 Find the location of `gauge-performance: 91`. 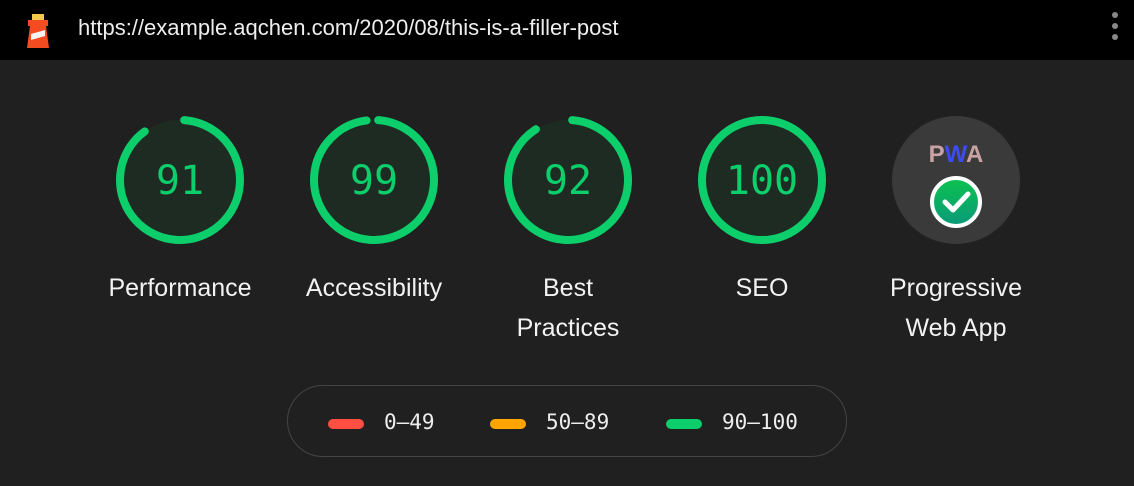

gauge-performance: 91 is located at coordinates (180, 180).